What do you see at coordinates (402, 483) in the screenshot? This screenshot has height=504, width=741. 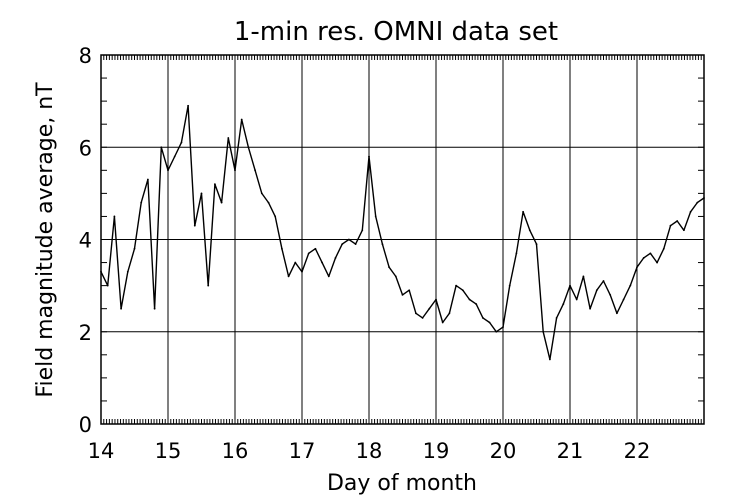 I see `x-axis-label: Day of month` at bounding box center [402, 483].